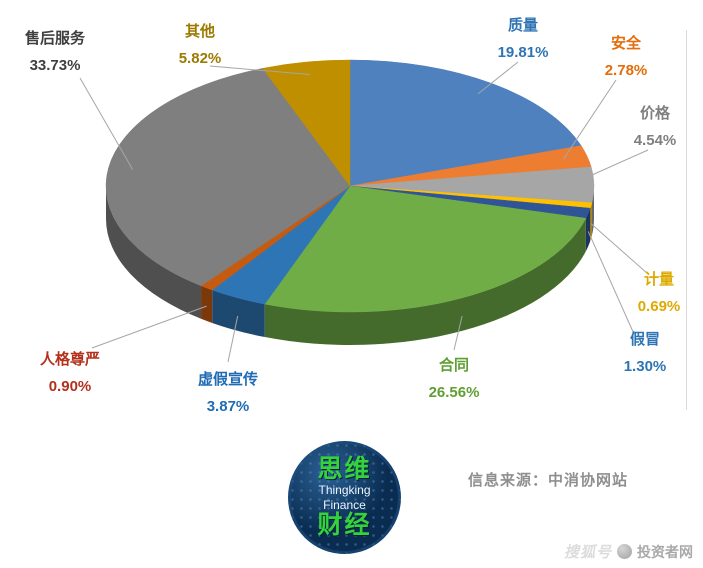 The width and height of the screenshot is (703, 568). I want to click on pie-slice-质量, so click(465, 123).